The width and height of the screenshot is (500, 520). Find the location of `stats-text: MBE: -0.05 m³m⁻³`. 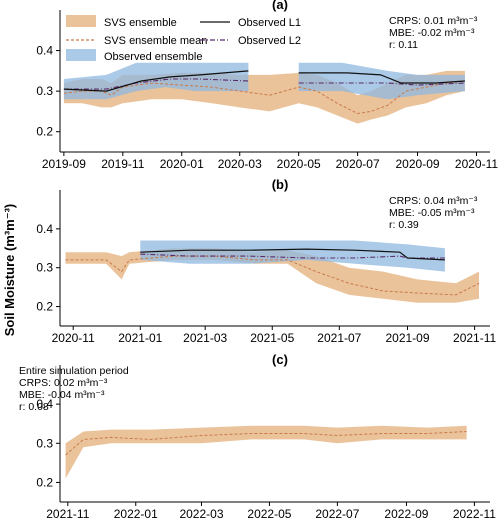

stats-text: MBE: -0.05 m³m⁻³ is located at coordinates (432, 213).